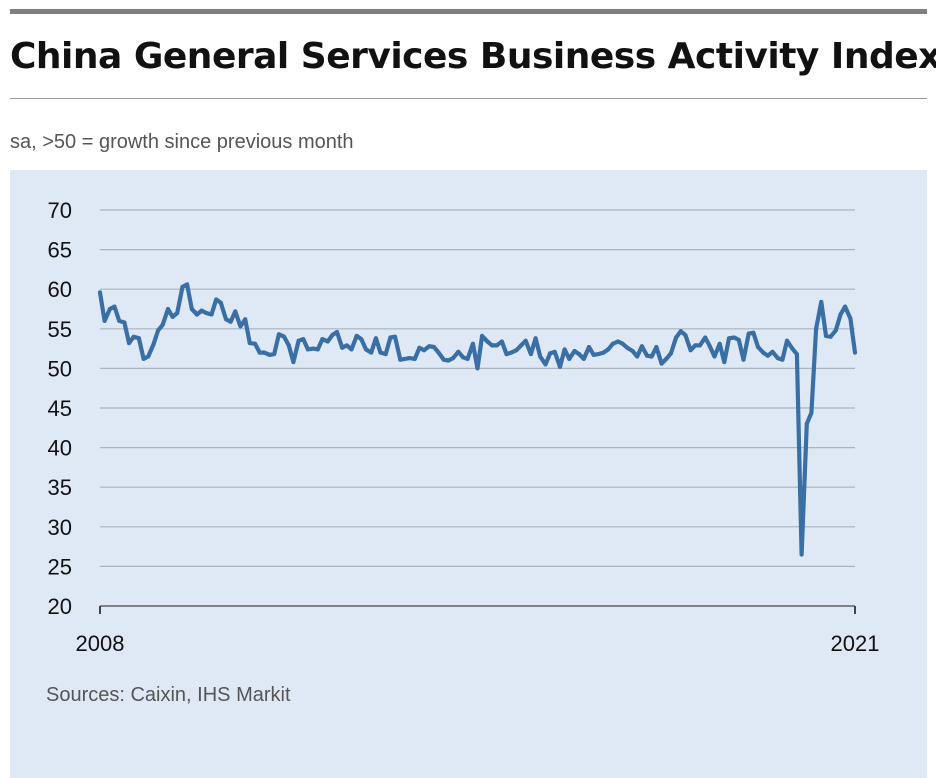  What do you see at coordinates (60, 408) in the screenshot?
I see `y-tick-label: 45` at bounding box center [60, 408].